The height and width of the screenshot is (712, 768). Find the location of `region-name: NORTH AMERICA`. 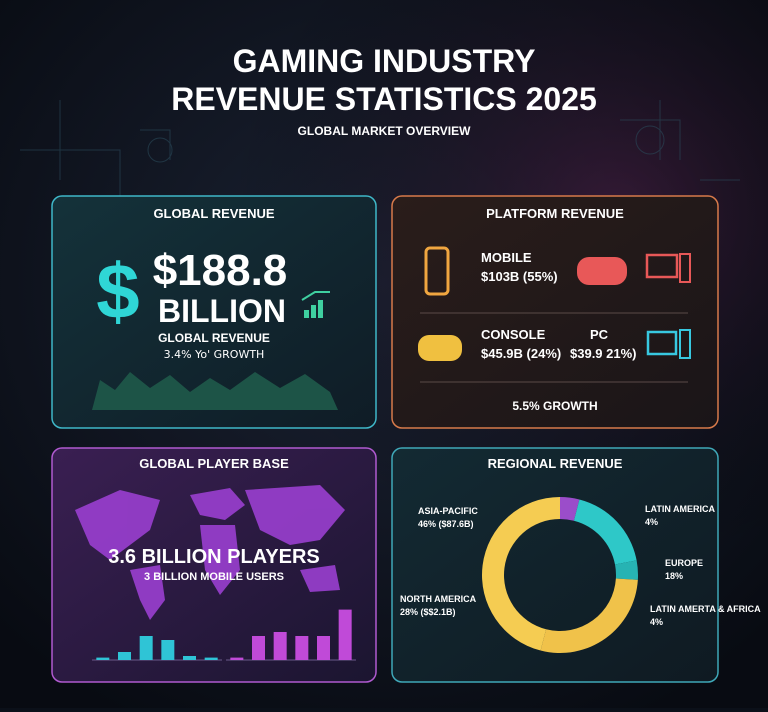

region-name: NORTH AMERICA is located at coordinates (438, 599).